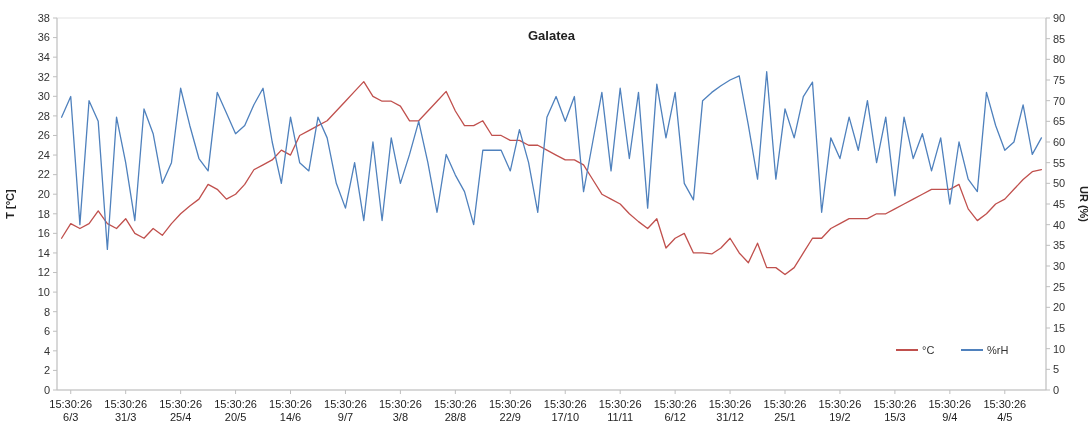 The width and height of the screenshot is (1090, 432). What do you see at coordinates (235, 410) in the screenshot?
I see `x-tick-label: 15:30:26 20/5` at bounding box center [235, 410].